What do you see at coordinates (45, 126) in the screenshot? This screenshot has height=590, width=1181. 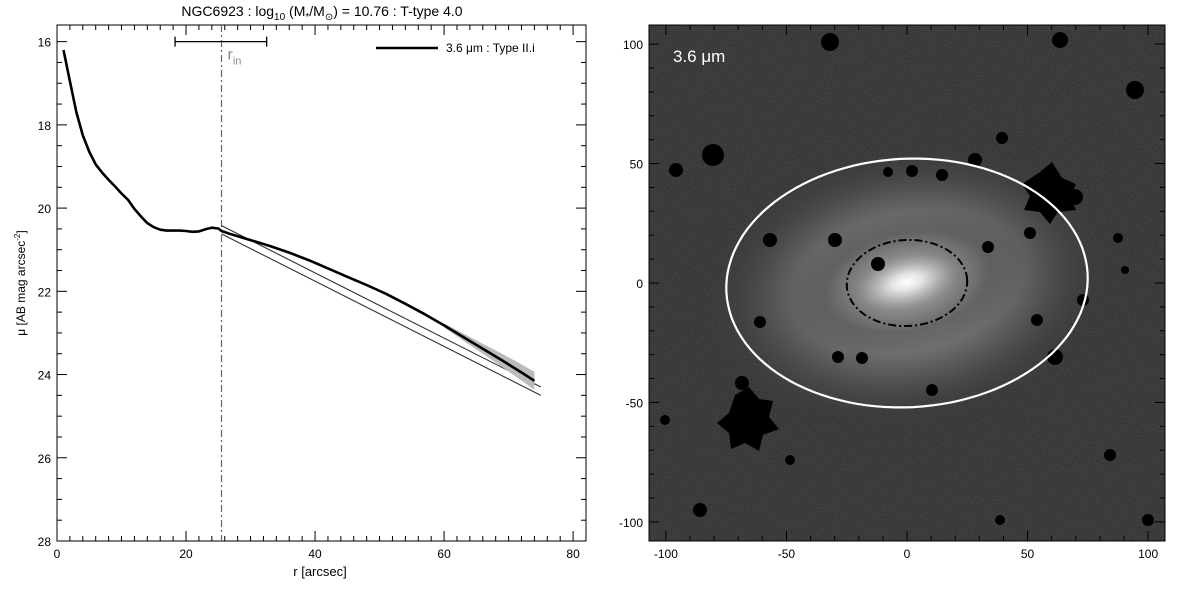 I see `y-tick-label: 18` at bounding box center [45, 126].